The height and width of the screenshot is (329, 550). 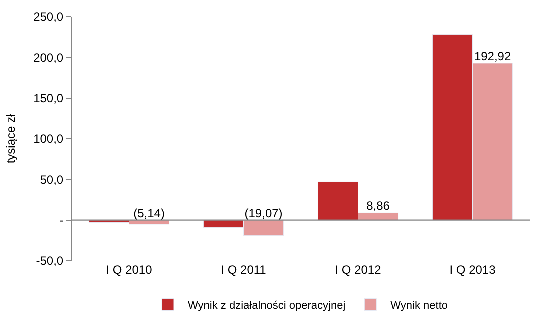 What do you see at coordinates (49, 57) in the screenshot?
I see `y-tick-label: 200,0` at bounding box center [49, 57].